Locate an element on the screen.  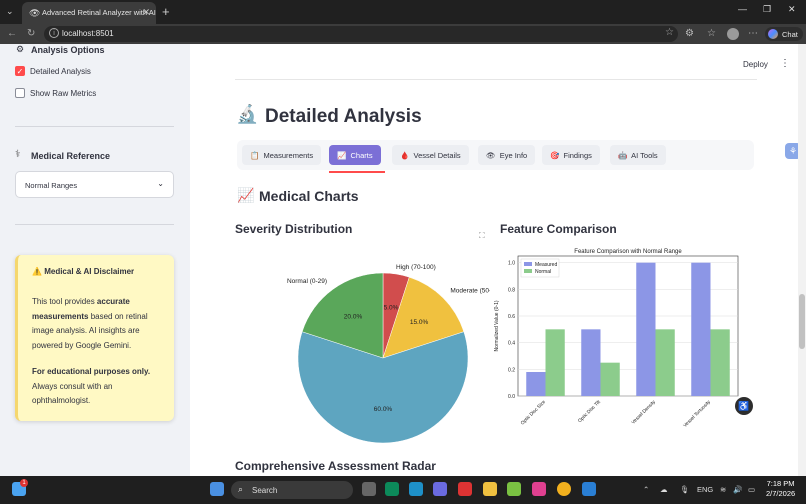
section-title: Analysis Options is located at coordinates (68, 50).